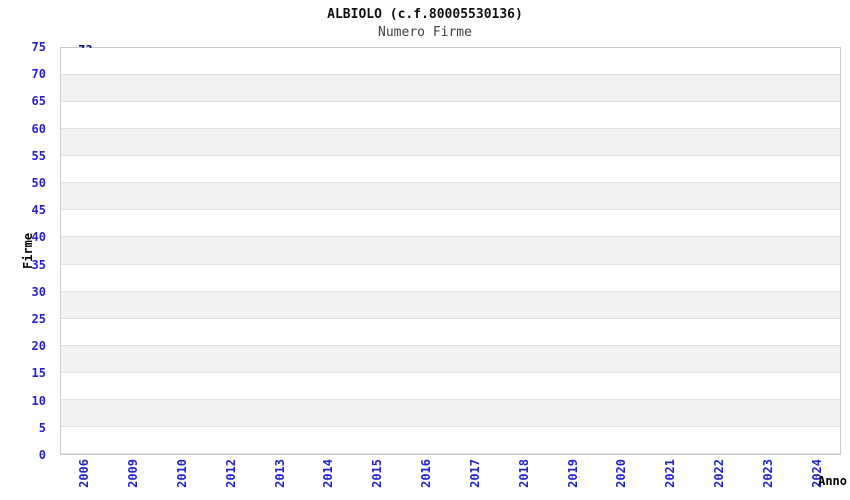  I want to click on y-tick-label: 25, so click(38, 318).